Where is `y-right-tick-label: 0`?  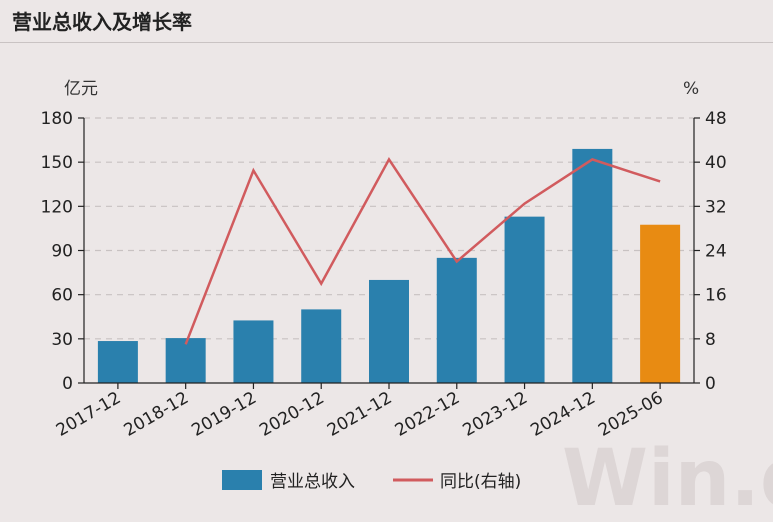 y-right-tick-label: 0 is located at coordinates (710, 384).